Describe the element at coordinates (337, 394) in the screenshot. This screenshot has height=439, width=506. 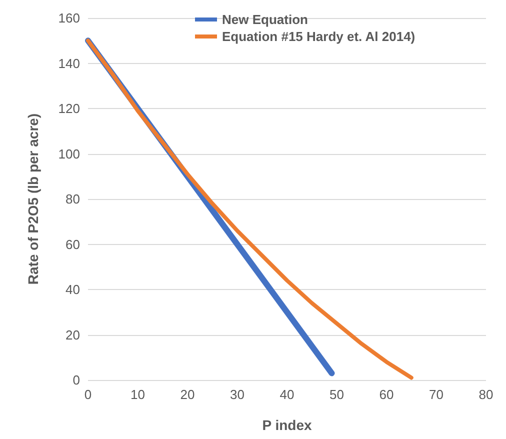
I see `x-tick-label: 50` at that location.